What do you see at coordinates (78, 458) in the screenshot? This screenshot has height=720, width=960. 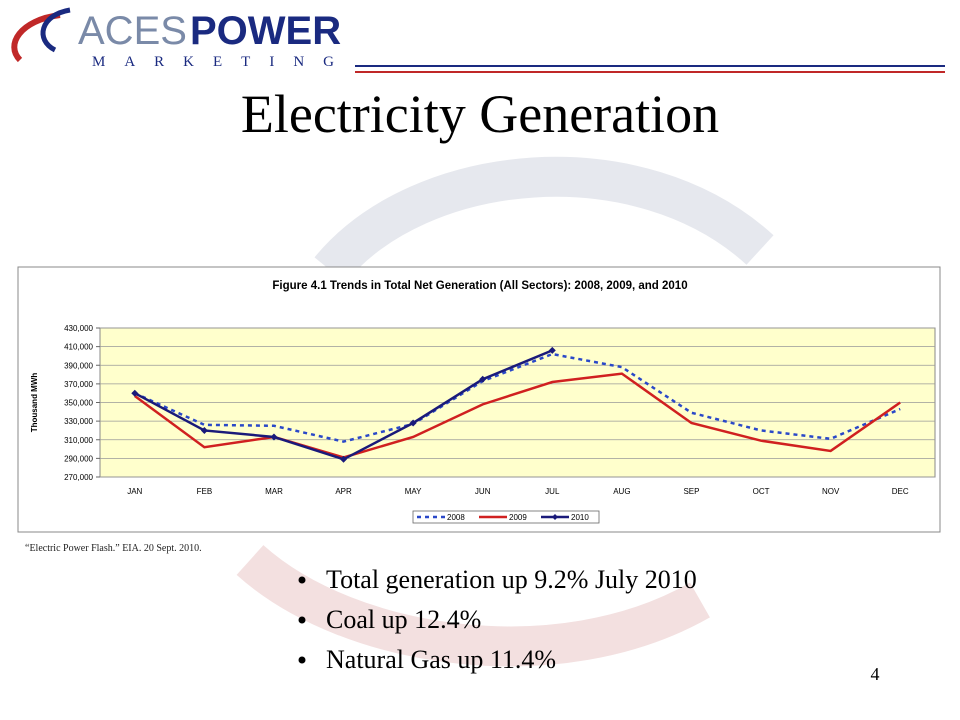 I see `y-tick-label: 290,000` at bounding box center [78, 458].